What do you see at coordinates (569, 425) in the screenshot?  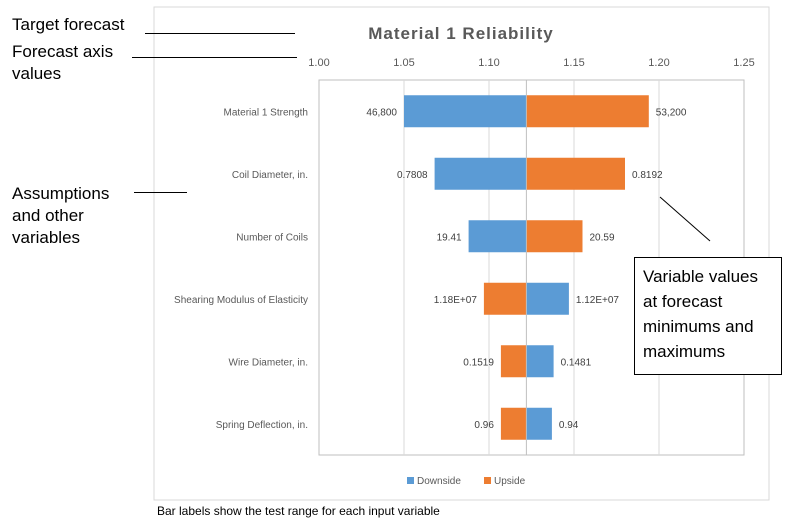 I see `bar-value-label: 0.94` at bounding box center [569, 425].